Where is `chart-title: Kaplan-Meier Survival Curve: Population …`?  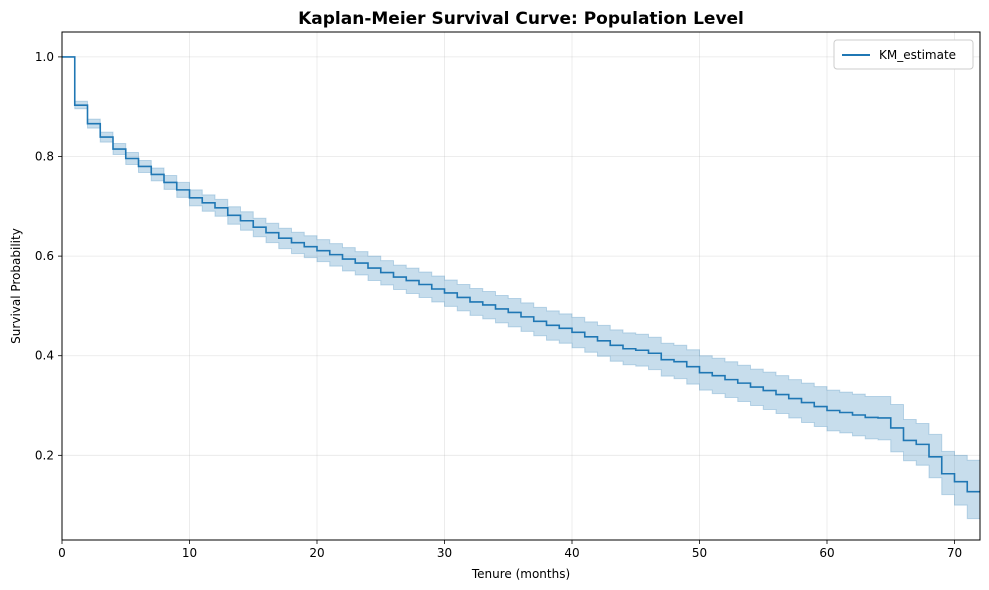
chart-title: Kaplan-Meier Survival Curve: Population … is located at coordinates (521, 19).